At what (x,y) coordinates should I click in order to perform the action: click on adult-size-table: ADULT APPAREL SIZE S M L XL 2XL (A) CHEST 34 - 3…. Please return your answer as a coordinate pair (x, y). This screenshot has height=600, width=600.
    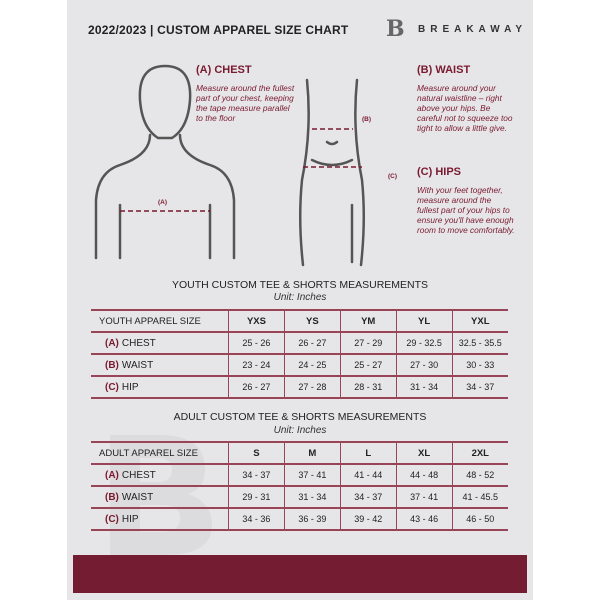
    Looking at the image, I should click on (299, 486).